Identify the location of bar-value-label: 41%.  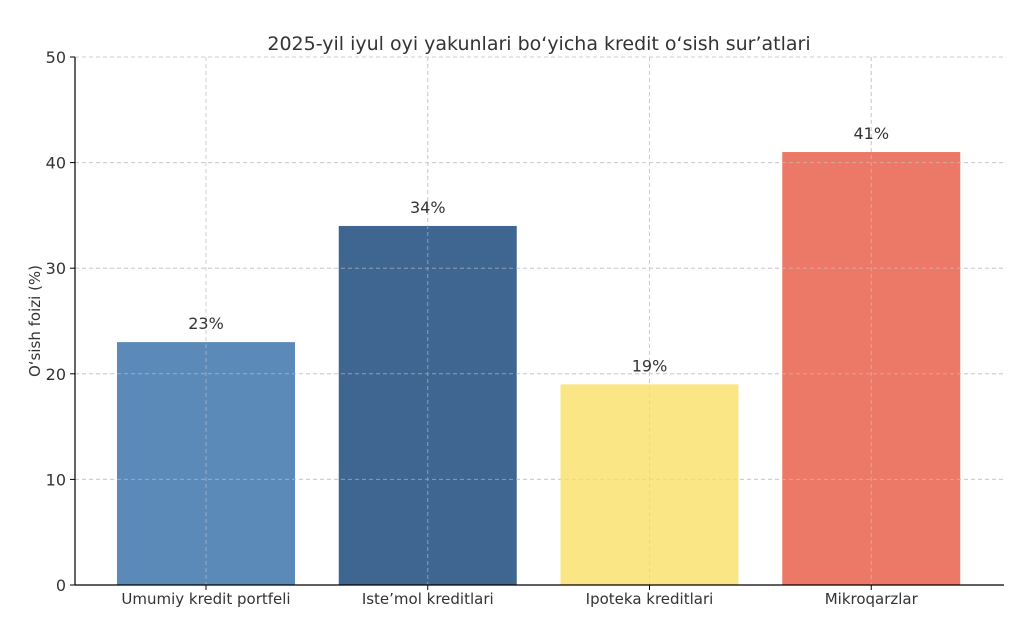
(871, 133).